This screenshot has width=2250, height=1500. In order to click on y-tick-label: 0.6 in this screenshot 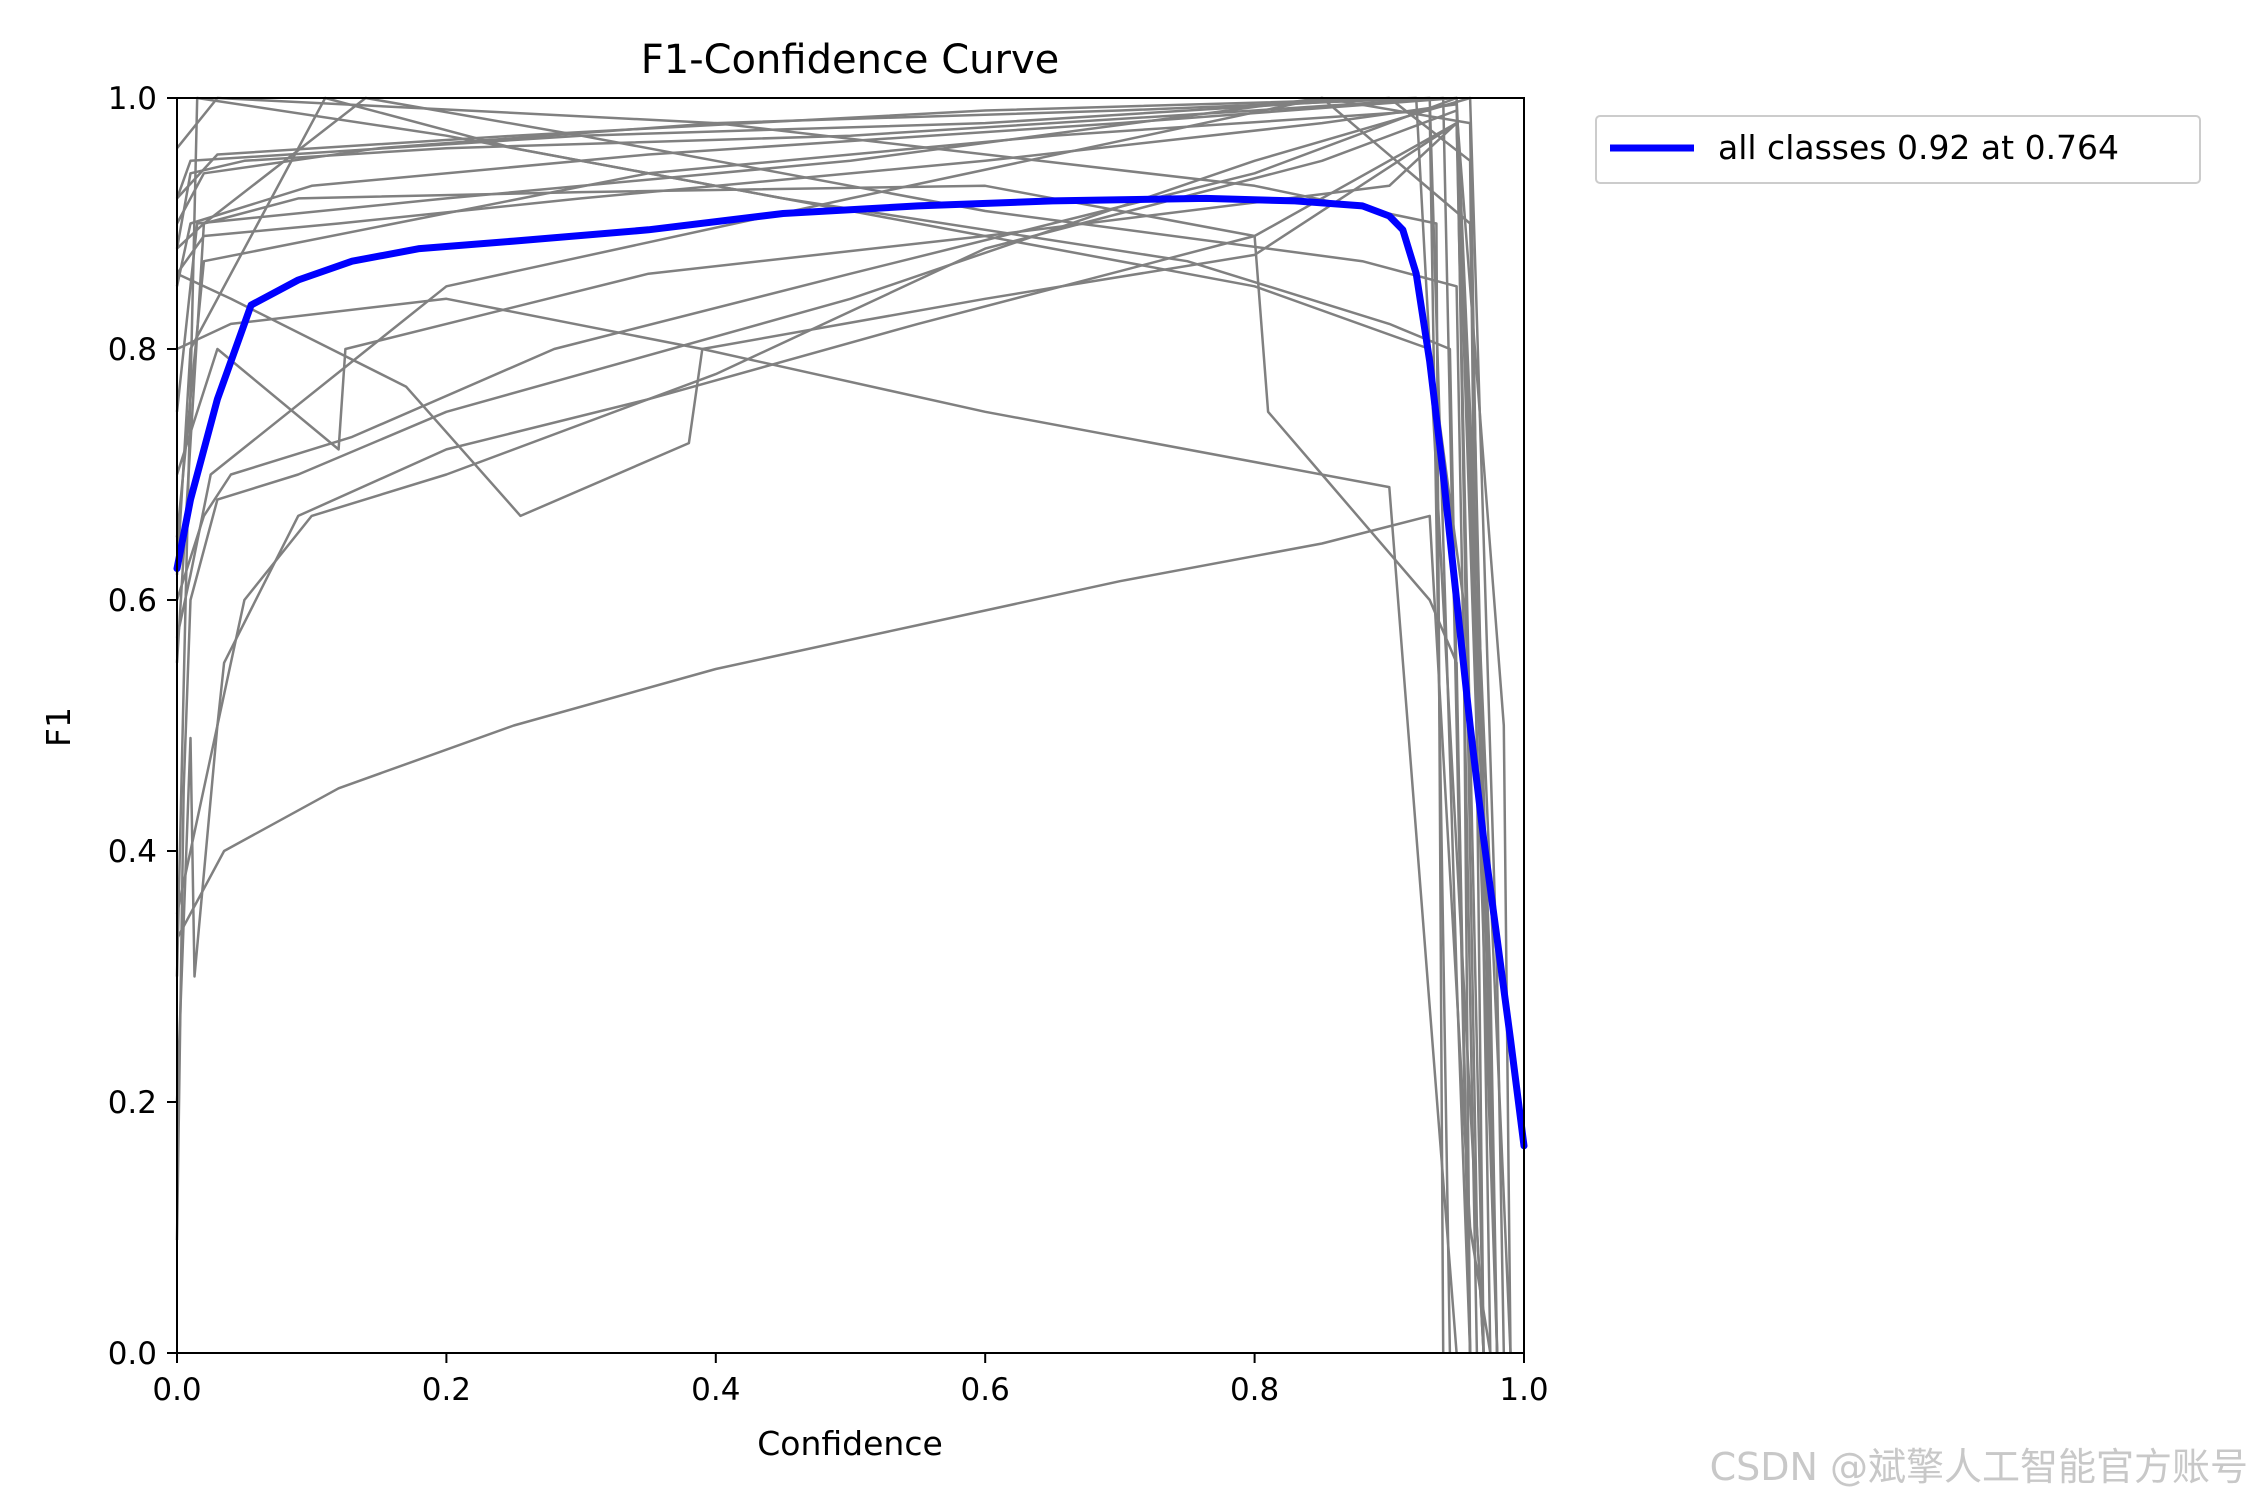, I will do `click(132, 601)`.